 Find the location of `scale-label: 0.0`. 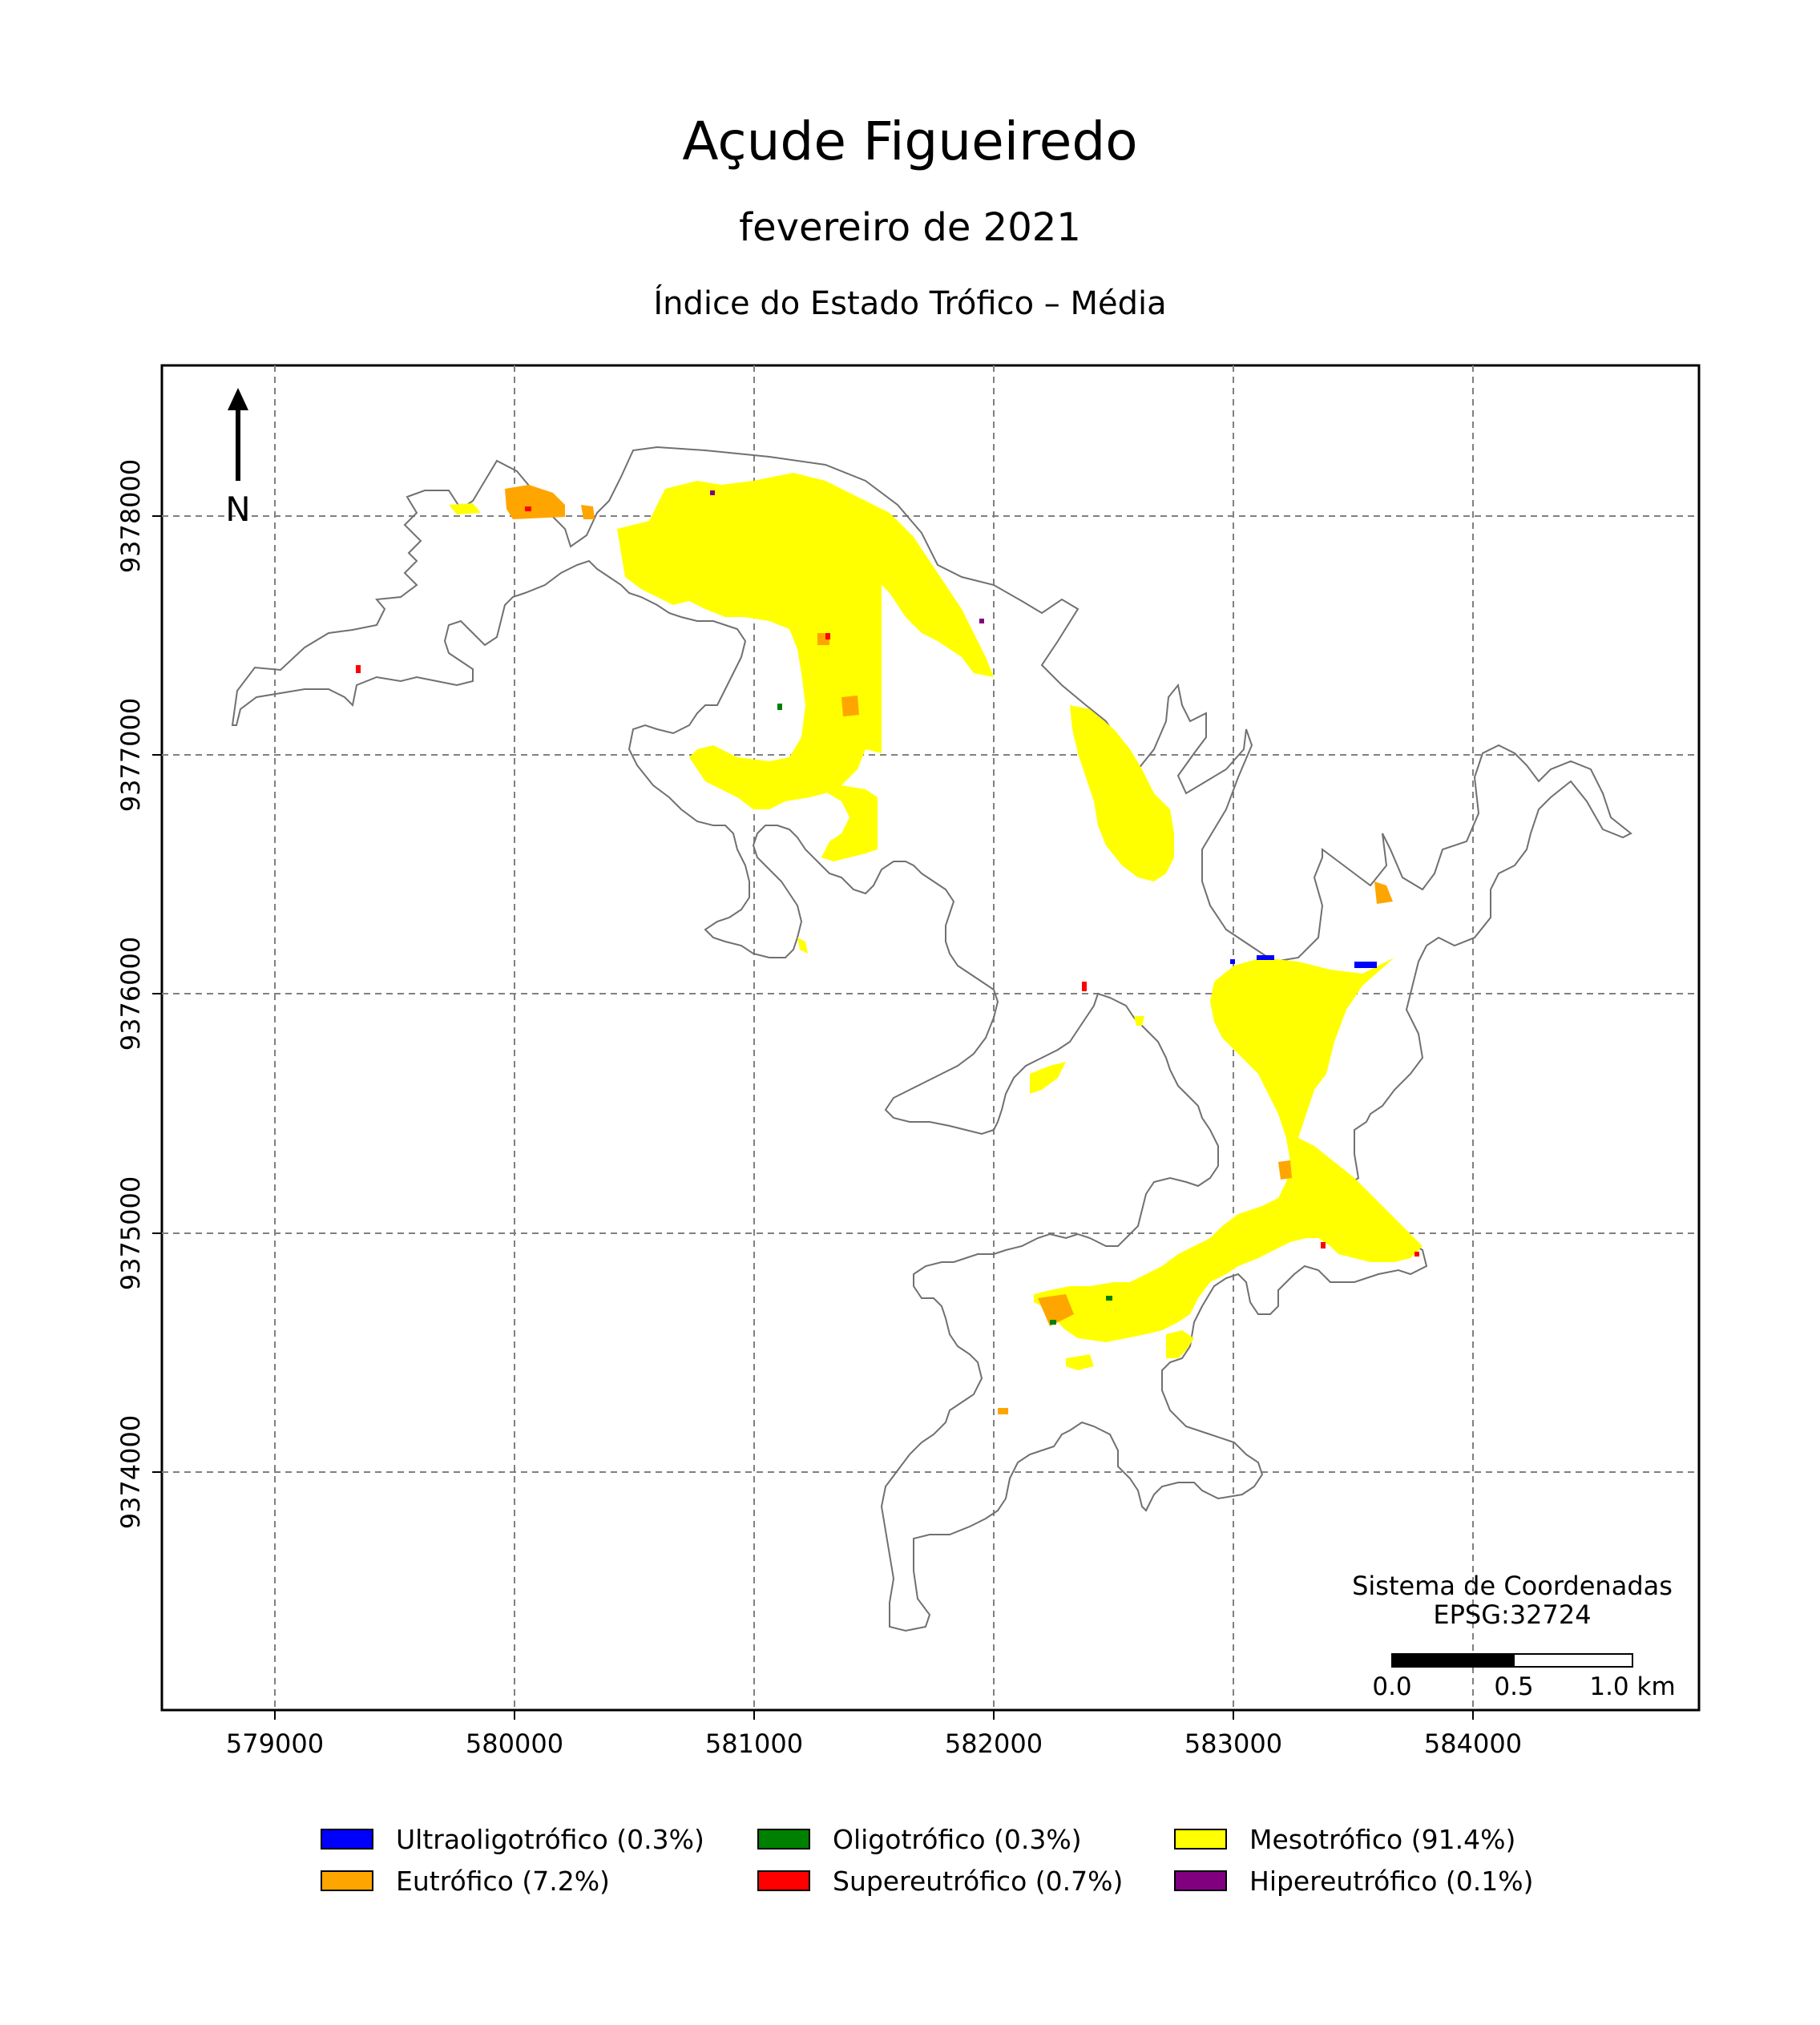

scale-label: 0.0 is located at coordinates (1391, 1686).